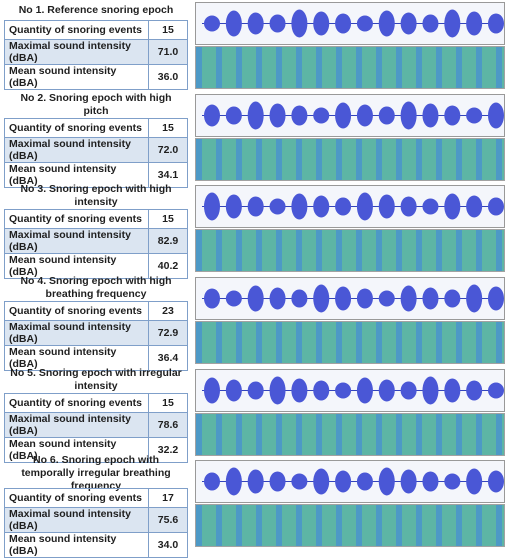  I want to click on stats-row: Mean sound intensity (dBA) 32.2, so click(96, 450).